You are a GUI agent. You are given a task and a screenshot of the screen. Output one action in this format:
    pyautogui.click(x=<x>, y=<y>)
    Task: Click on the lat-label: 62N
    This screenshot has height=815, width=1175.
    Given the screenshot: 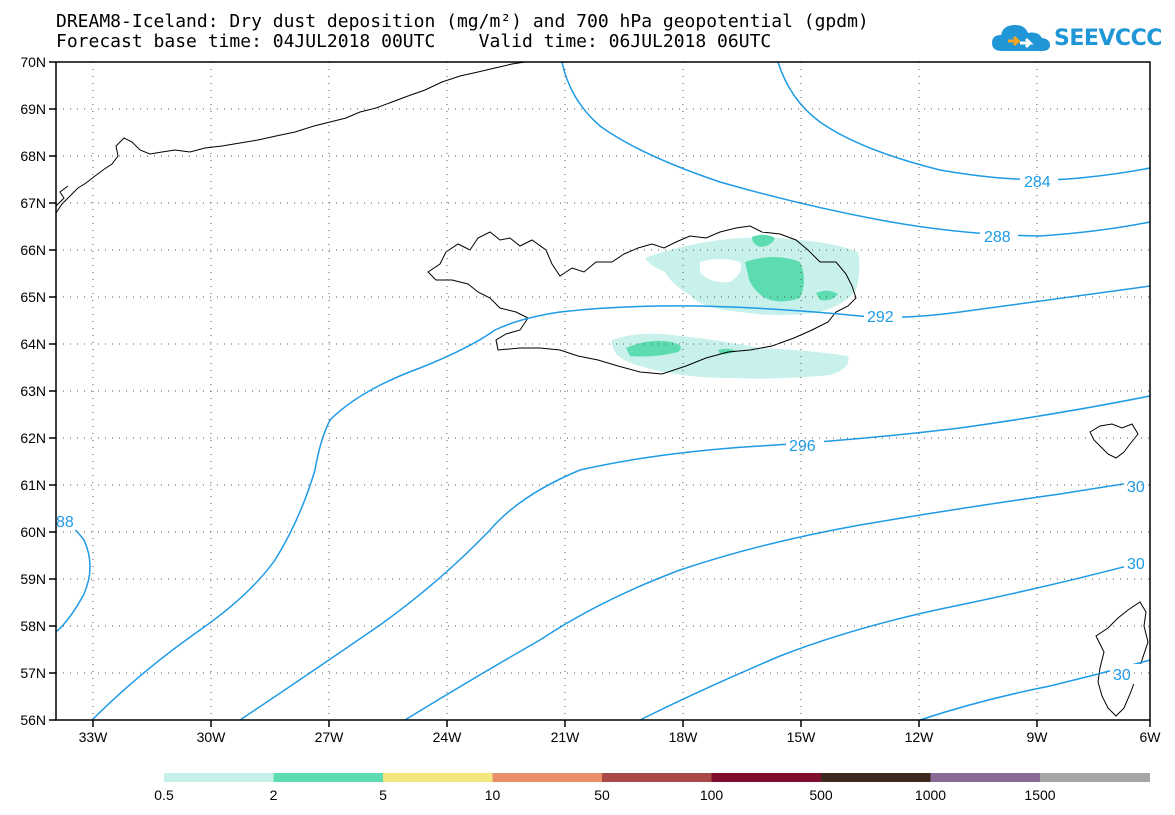 What is the action you would take?
    pyautogui.click(x=33, y=438)
    